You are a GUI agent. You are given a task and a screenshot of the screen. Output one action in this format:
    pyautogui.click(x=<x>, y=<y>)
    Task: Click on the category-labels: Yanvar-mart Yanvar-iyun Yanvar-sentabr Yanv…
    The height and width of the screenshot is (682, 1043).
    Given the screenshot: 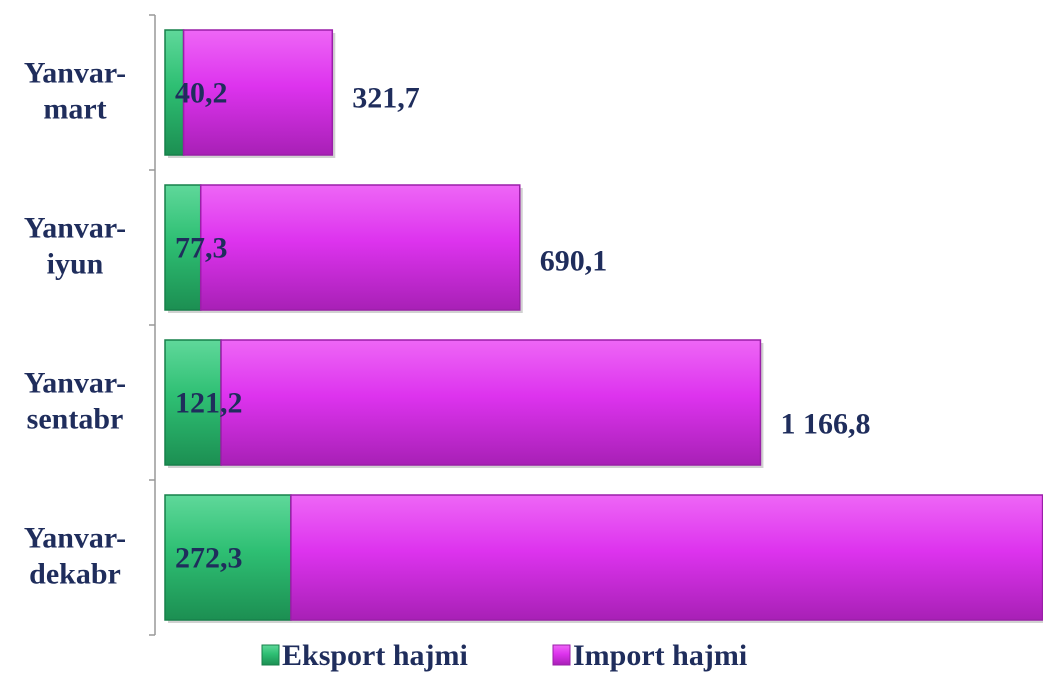 What is the action you would take?
    pyautogui.click(x=75, y=324)
    